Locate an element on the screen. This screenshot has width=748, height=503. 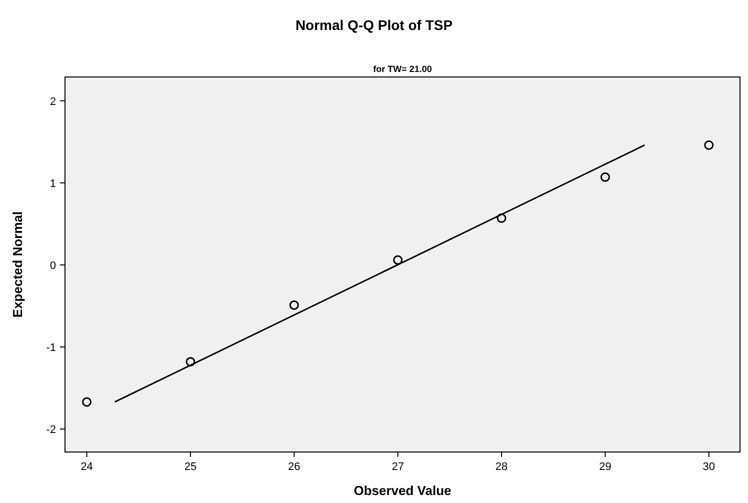
chart-title: Normal Q-Q Plot of TSP is located at coordinates (374, 25).